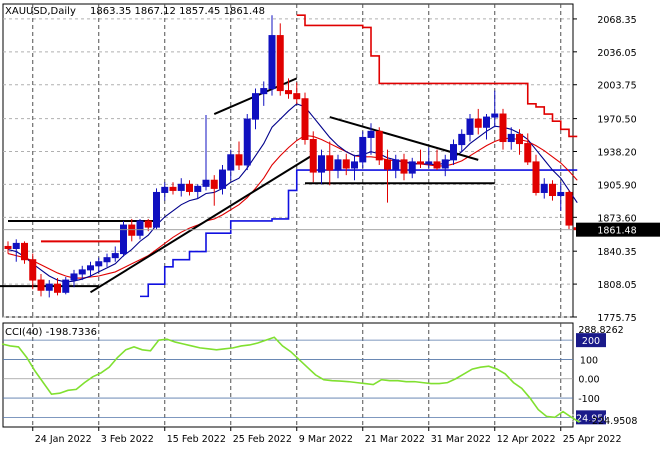 Image resolution: width=660 pixels, height=450 pixels. Describe the element at coordinates (616, 285) in the screenshot. I see `y-tick-label: 1808.05` at that location.